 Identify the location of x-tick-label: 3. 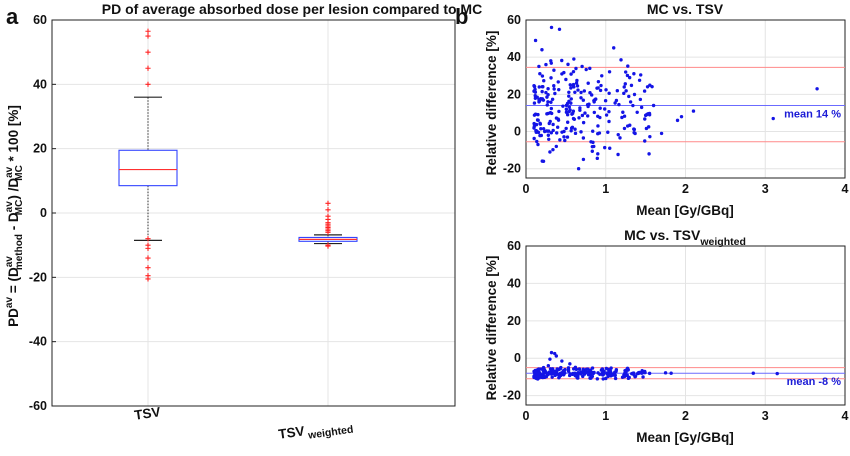
(765, 416).